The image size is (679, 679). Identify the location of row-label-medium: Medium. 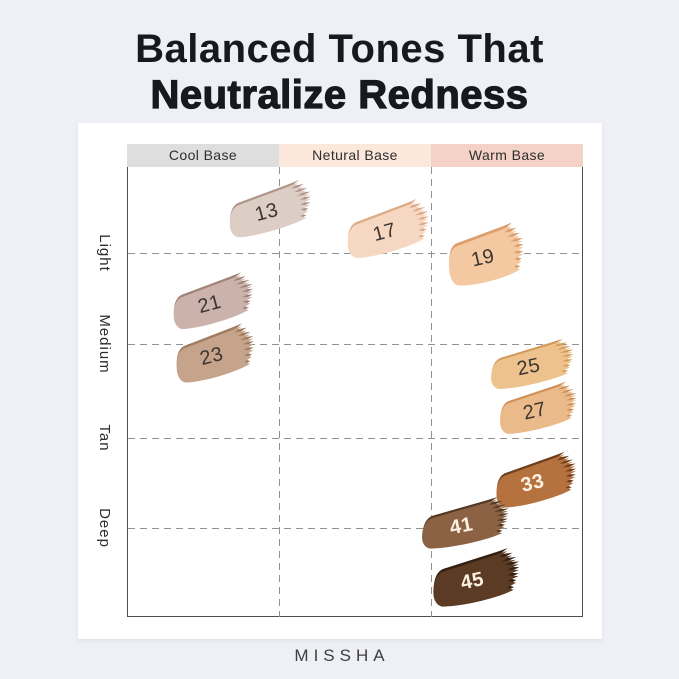
(104, 344).